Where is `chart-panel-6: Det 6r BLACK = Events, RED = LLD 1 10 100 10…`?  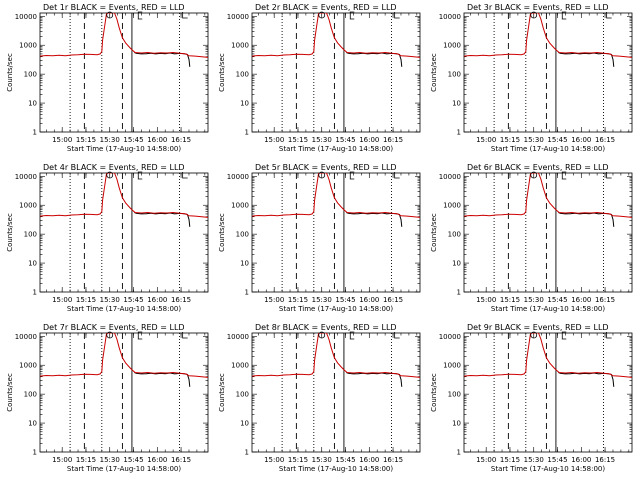
chart-panel-6: Det 6r BLACK = Events, RED = LLD 1 10 100 10… is located at coordinates (531, 238).